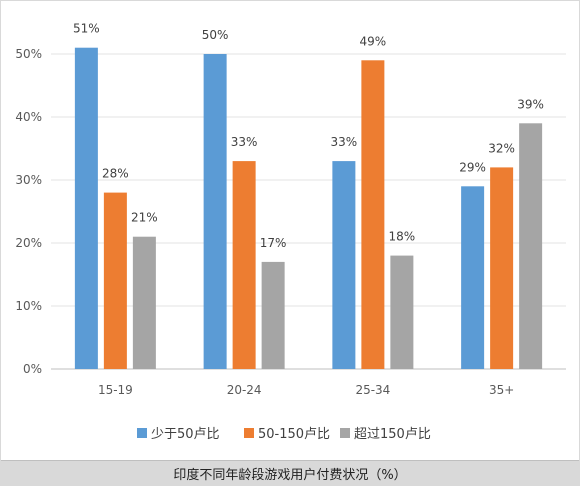 The image size is (580, 486). What do you see at coordinates (472, 167) in the screenshot?
I see `data-label: 29%` at bounding box center [472, 167].